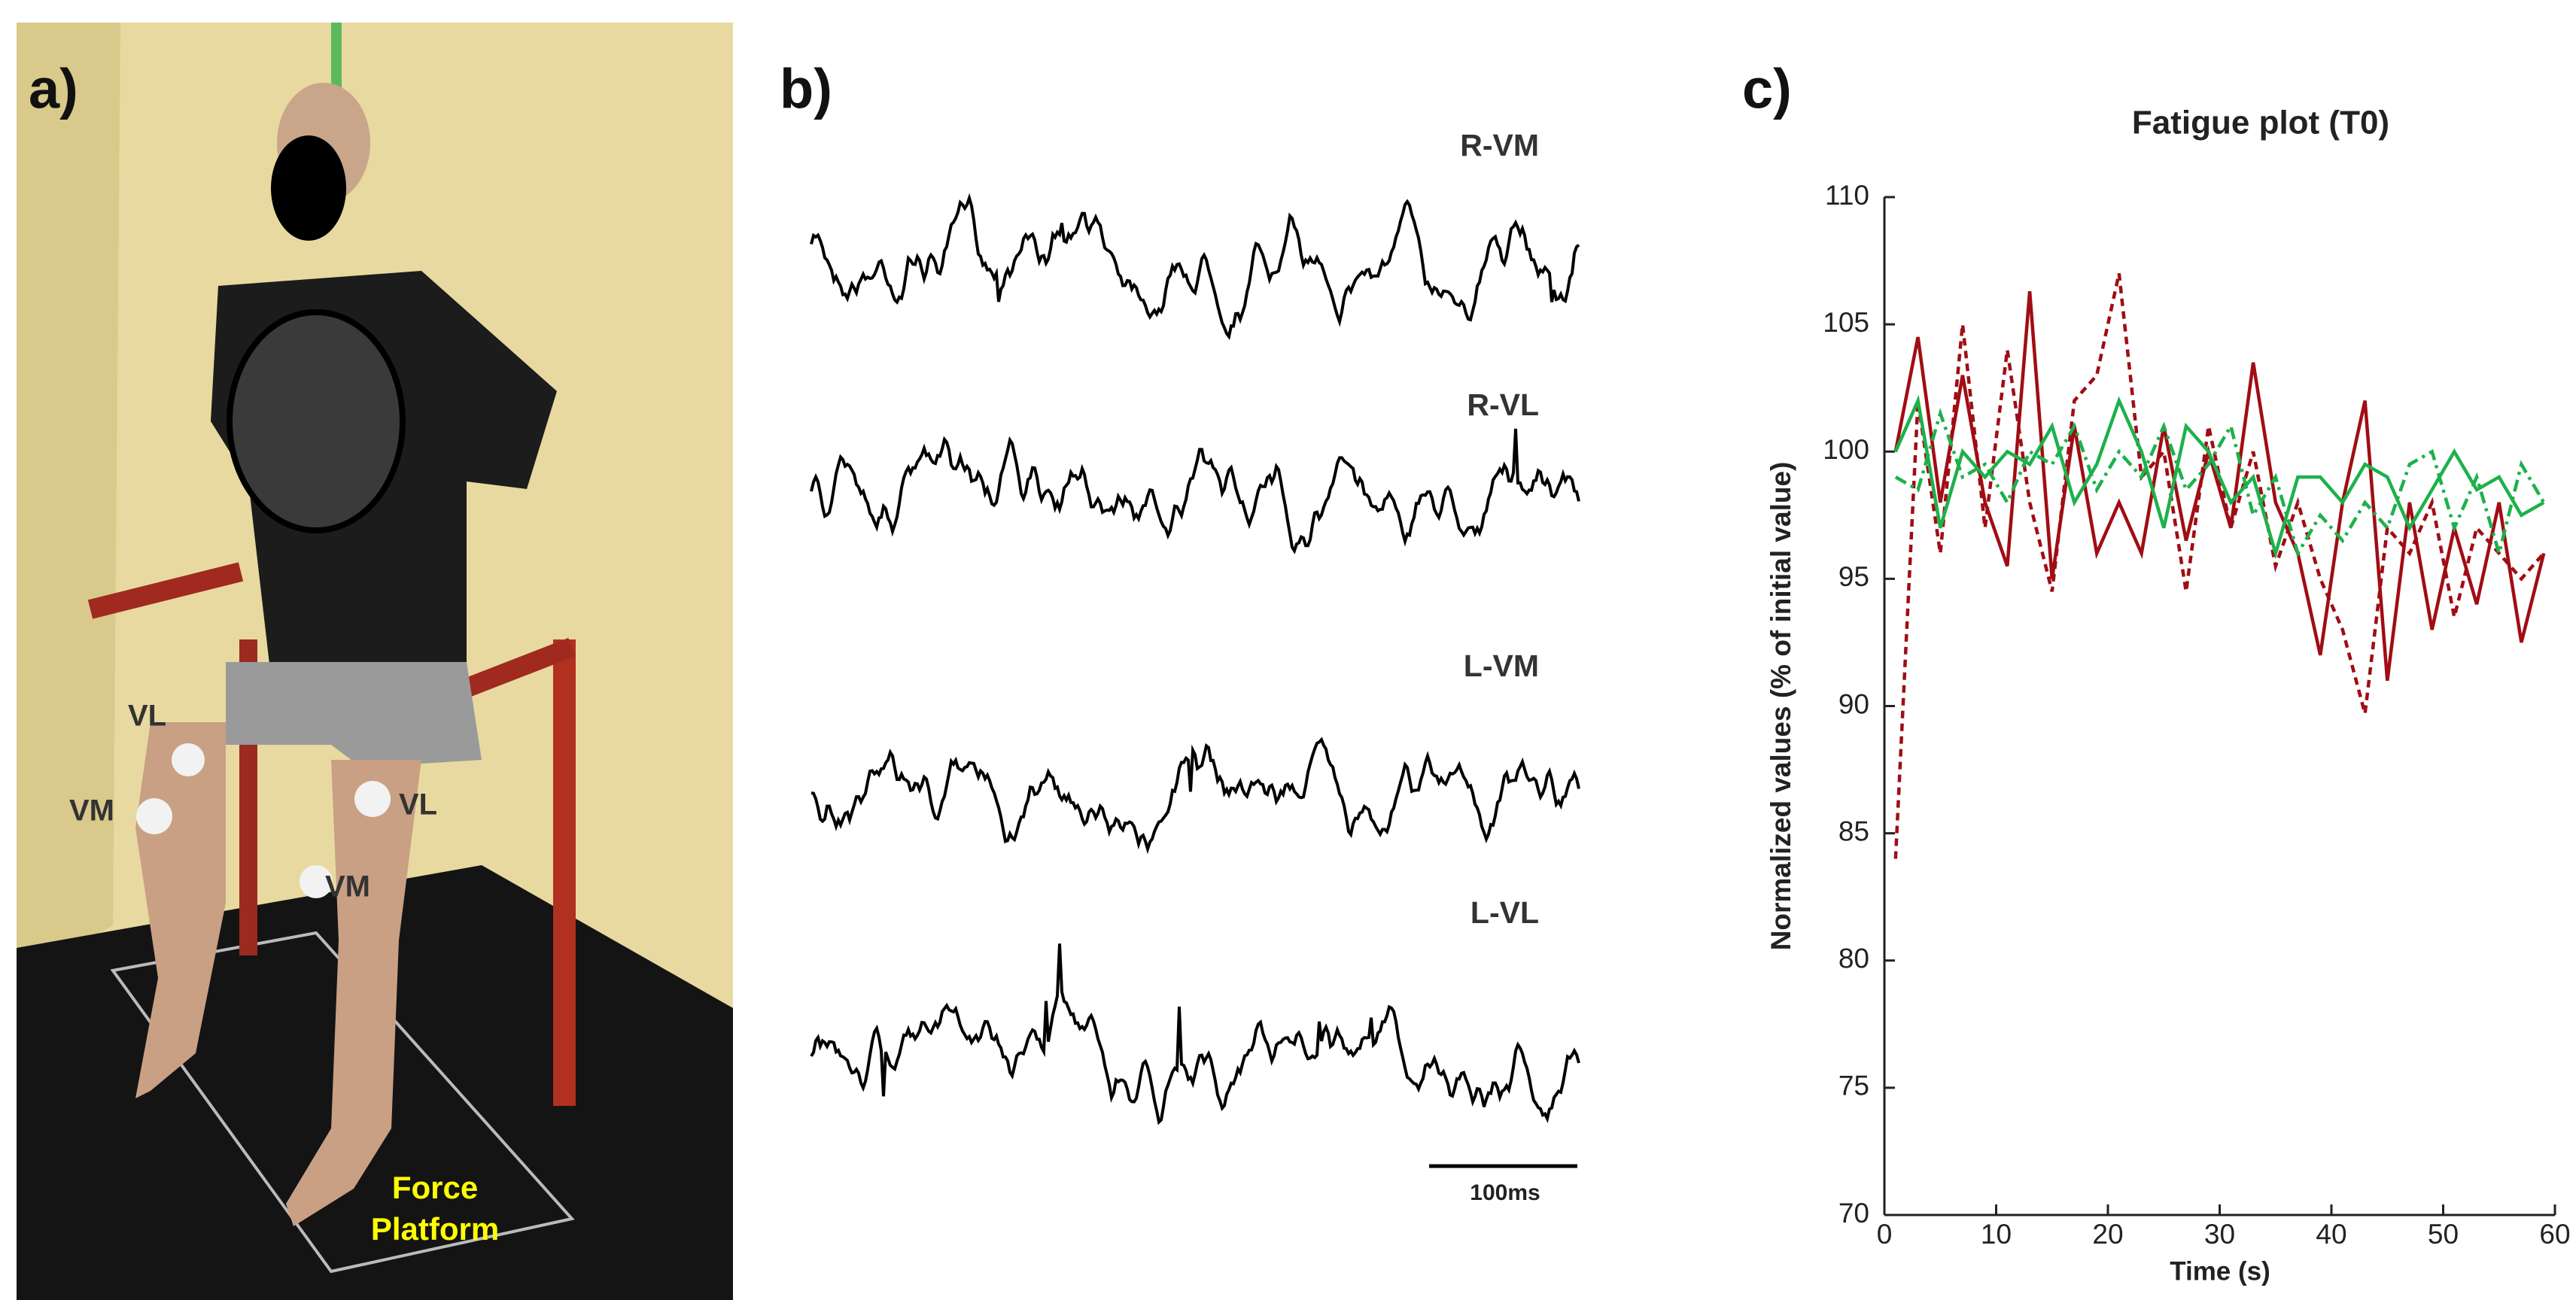 The height and width of the screenshot is (1300, 2576). Describe the element at coordinates (1853, 1213) in the screenshot. I see `y-tick-label: 70` at that location.